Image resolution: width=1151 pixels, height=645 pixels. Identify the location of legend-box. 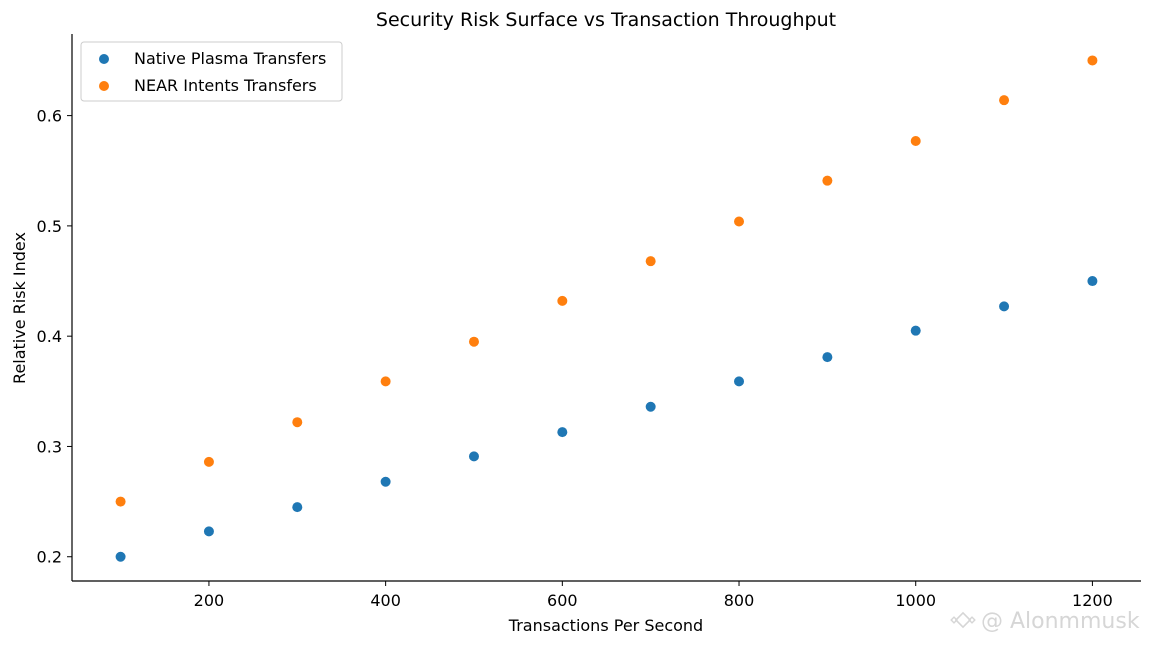
(211, 71).